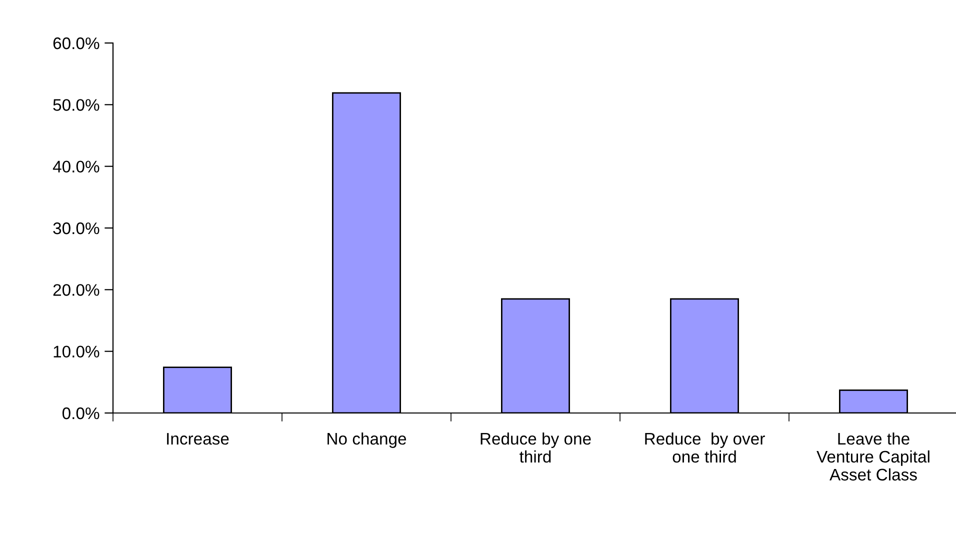 The image size is (956, 537). I want to click on y-tick-label: 20.0%, so click(76, 290).